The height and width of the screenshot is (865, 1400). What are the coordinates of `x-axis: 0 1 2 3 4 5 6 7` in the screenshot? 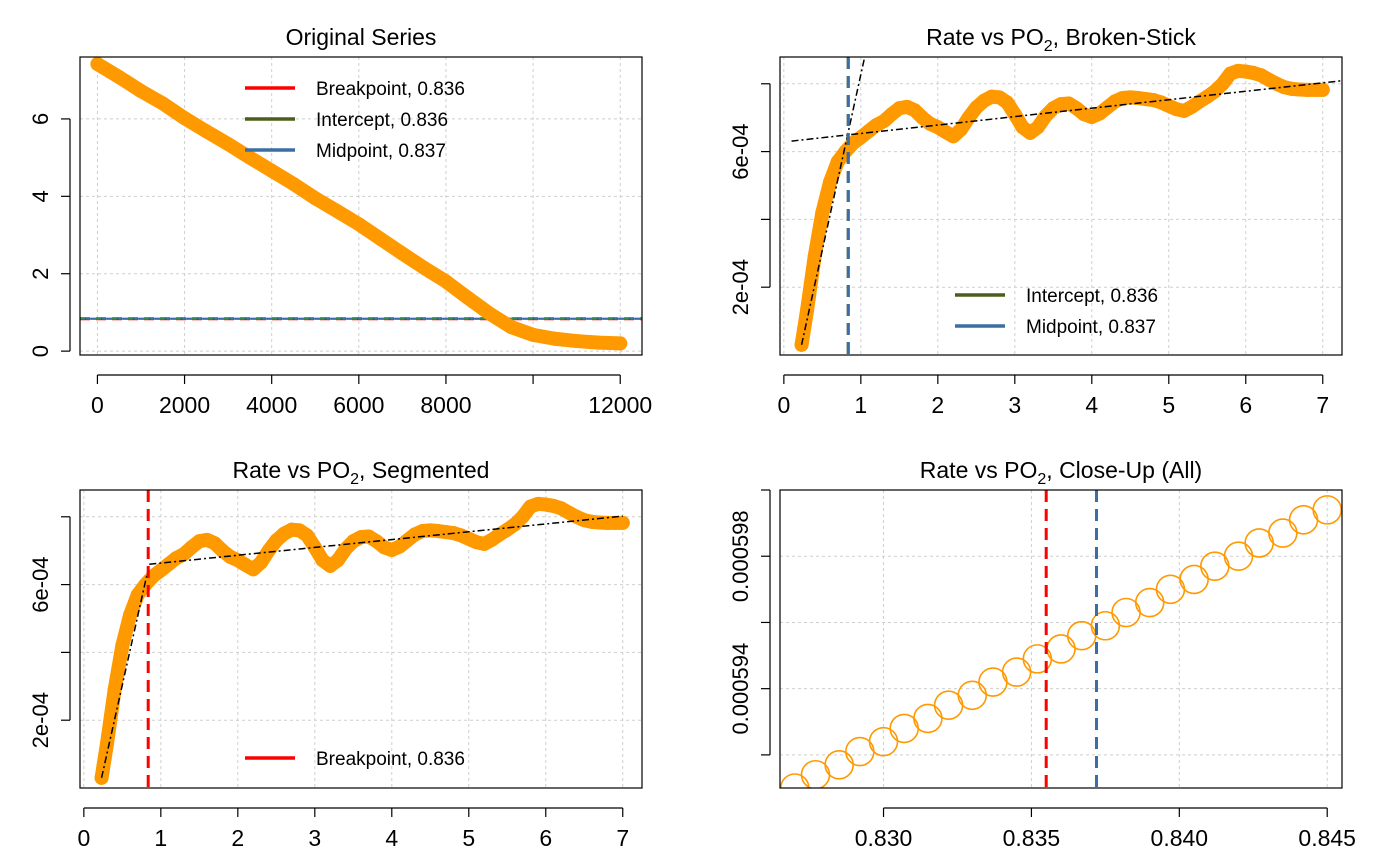 It's located at (1053, 396).